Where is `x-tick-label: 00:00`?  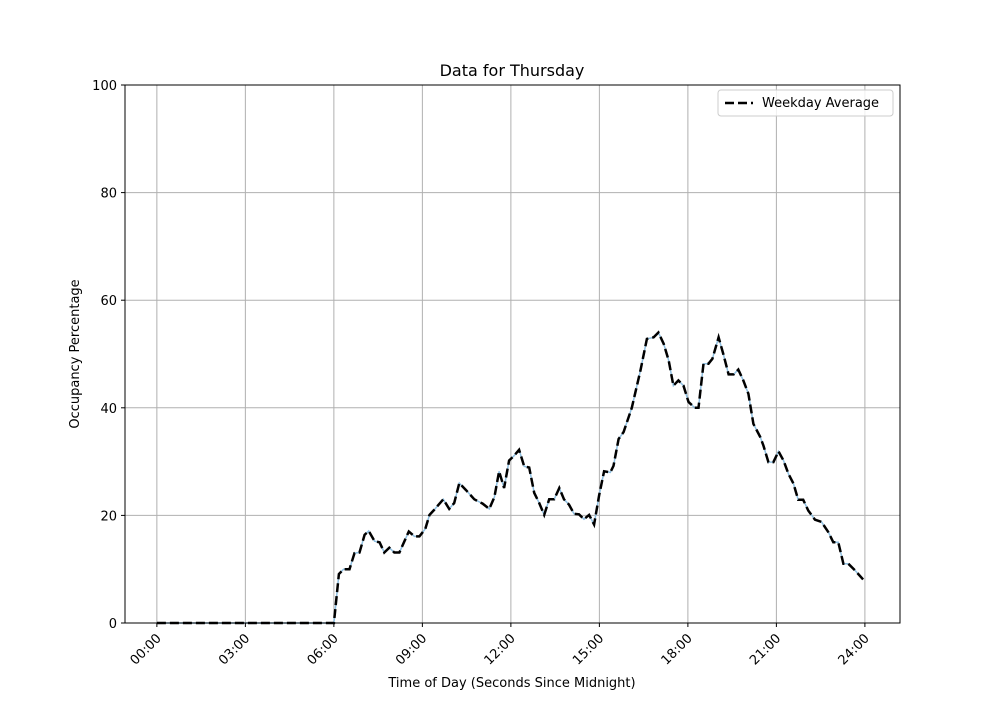
x-tick-label: 00:00 is located at coordinates (146, 649).